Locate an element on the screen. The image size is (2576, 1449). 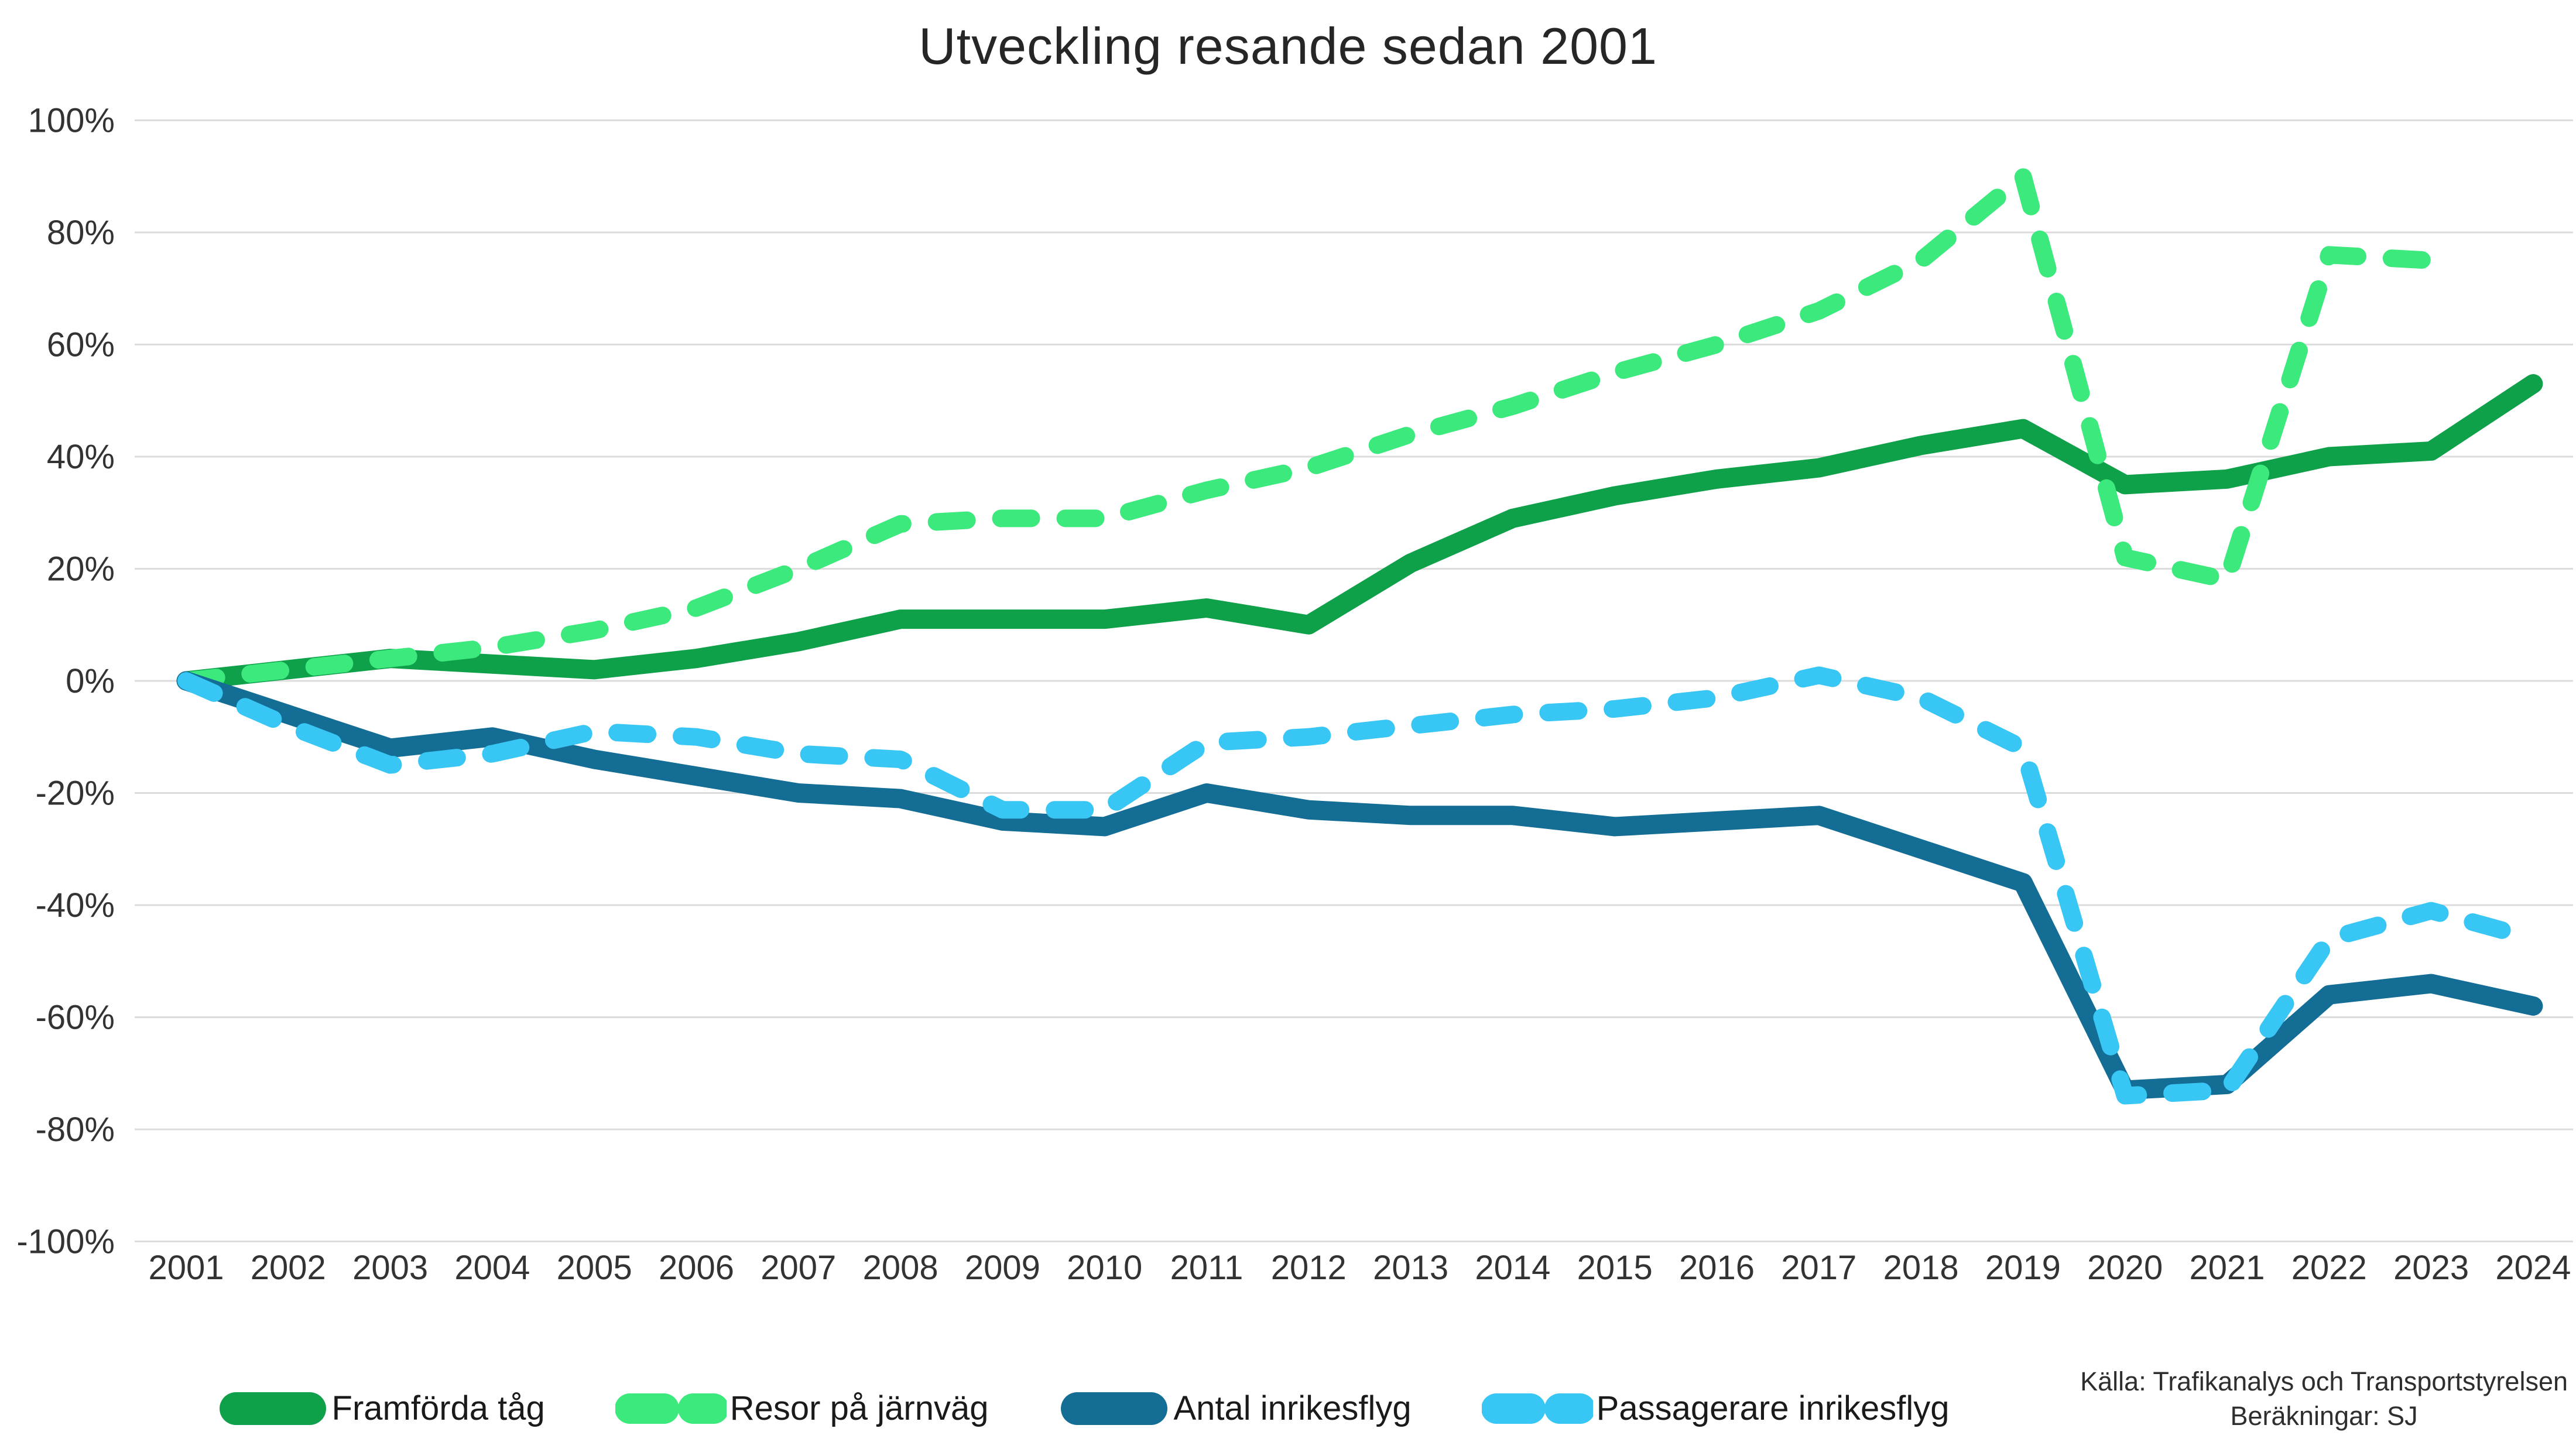
y-tick-label: -100% is located at coordinates (65, 1242).